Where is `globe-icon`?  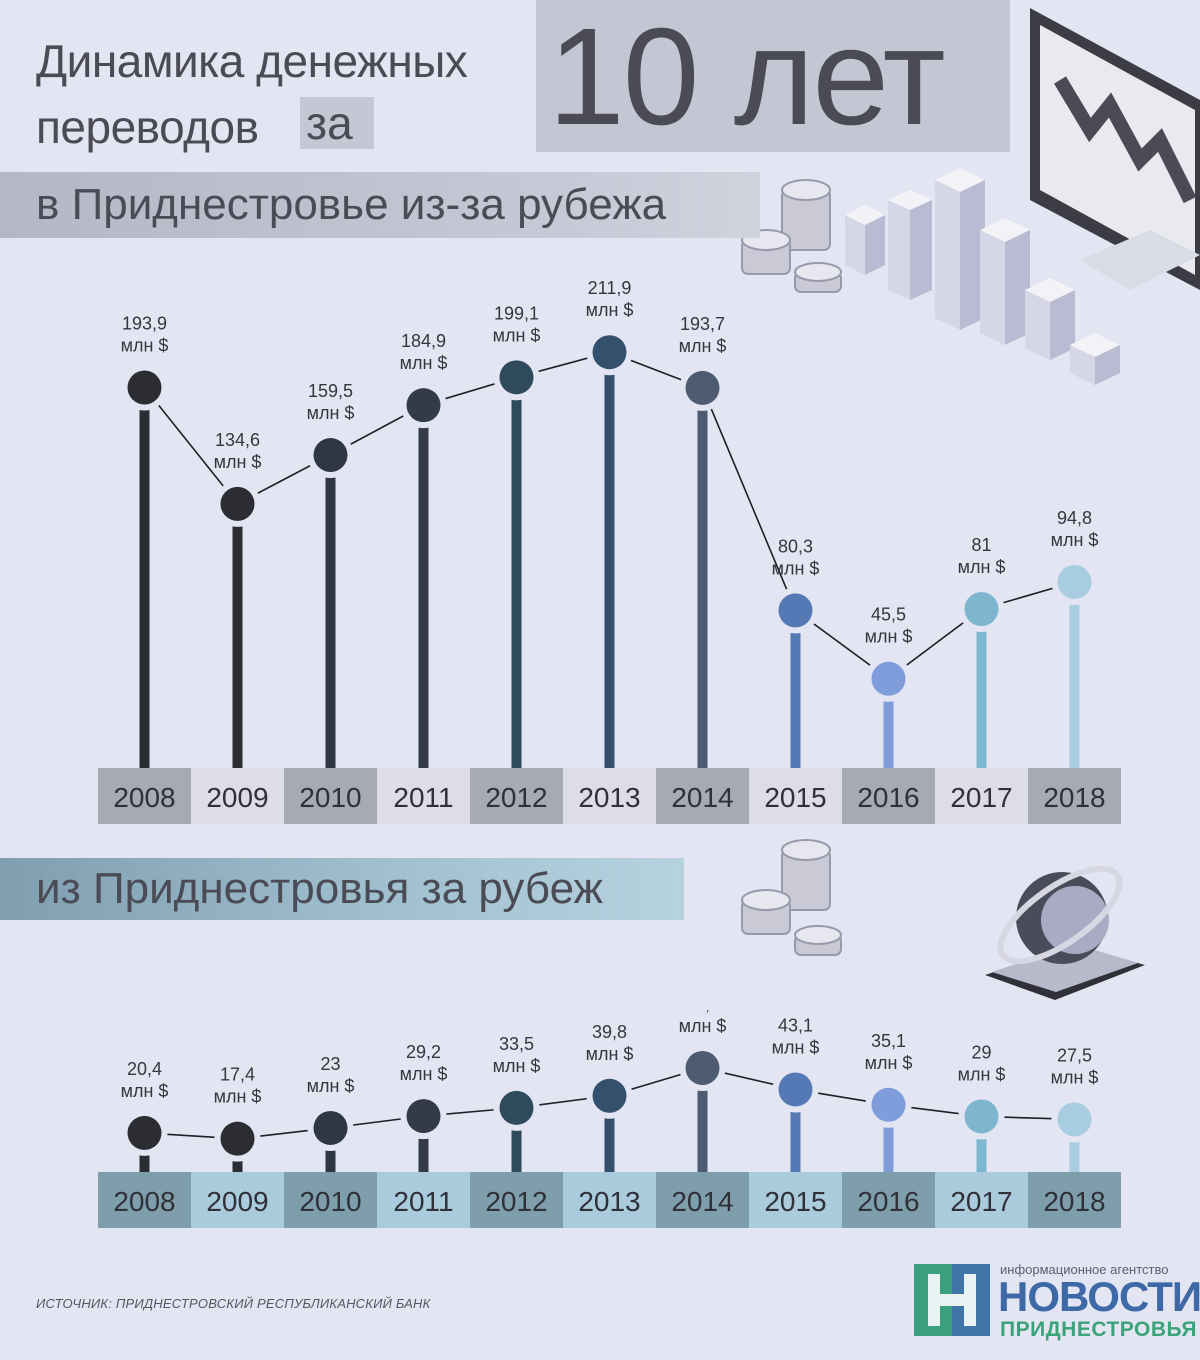 globe-icon is located at coordinates (1065, 932).